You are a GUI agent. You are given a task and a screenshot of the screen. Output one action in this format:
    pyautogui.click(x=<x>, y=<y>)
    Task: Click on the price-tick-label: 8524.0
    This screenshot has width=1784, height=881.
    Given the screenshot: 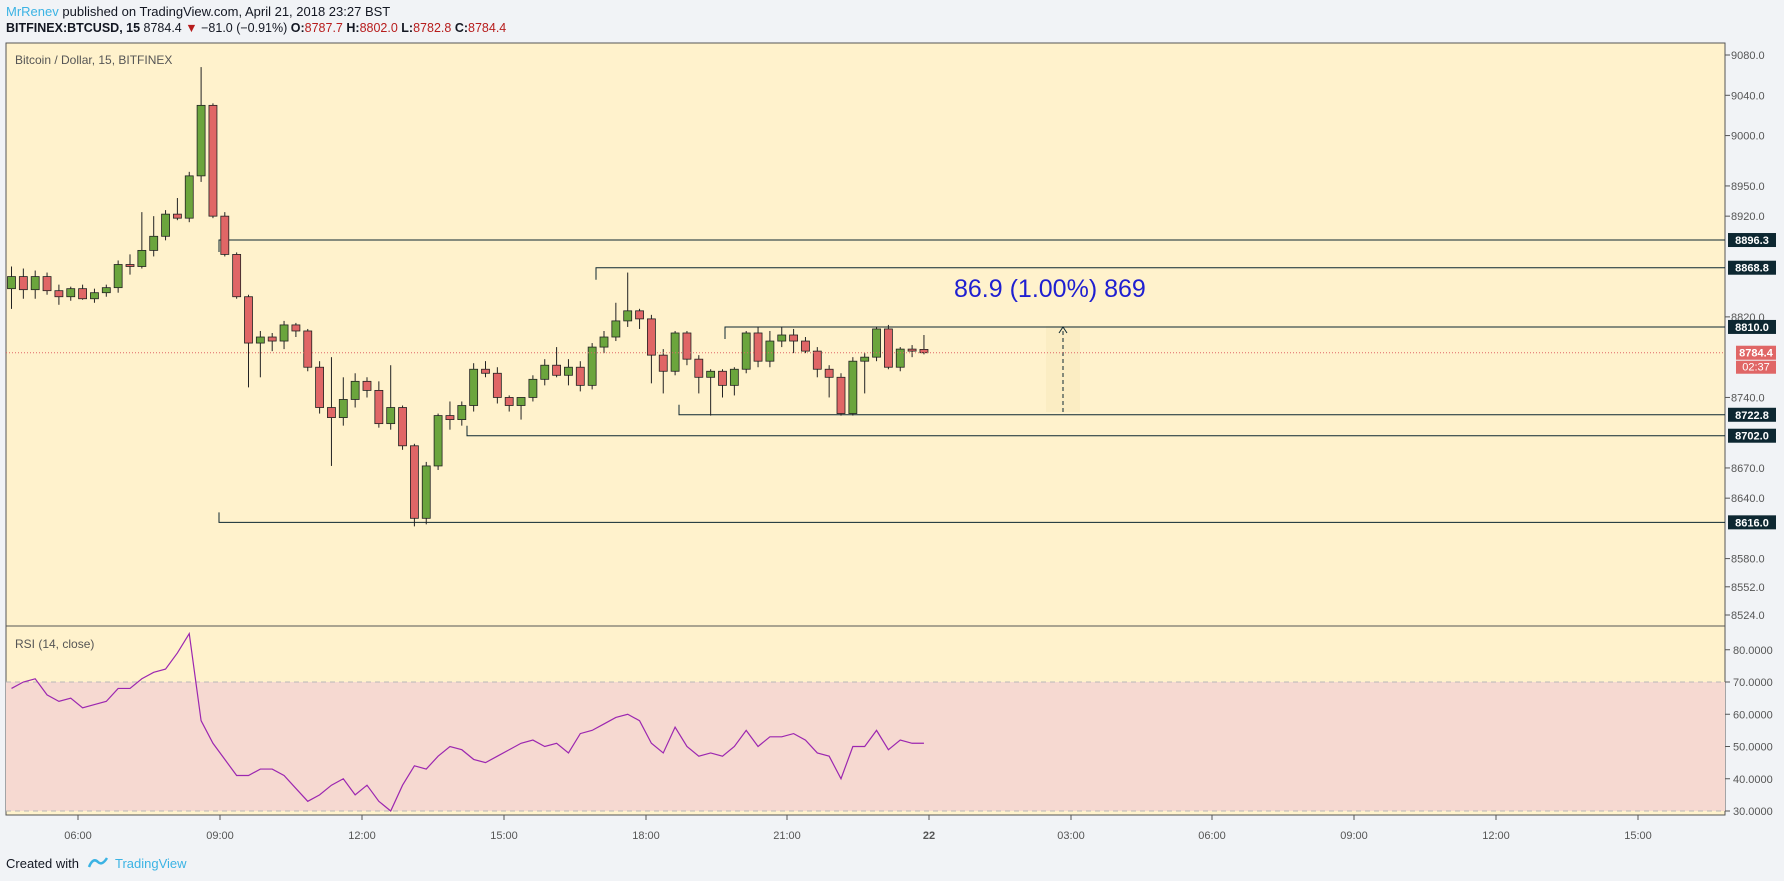 What is the action you would take?
    pyautogui.click(x=1748, y=616)
    